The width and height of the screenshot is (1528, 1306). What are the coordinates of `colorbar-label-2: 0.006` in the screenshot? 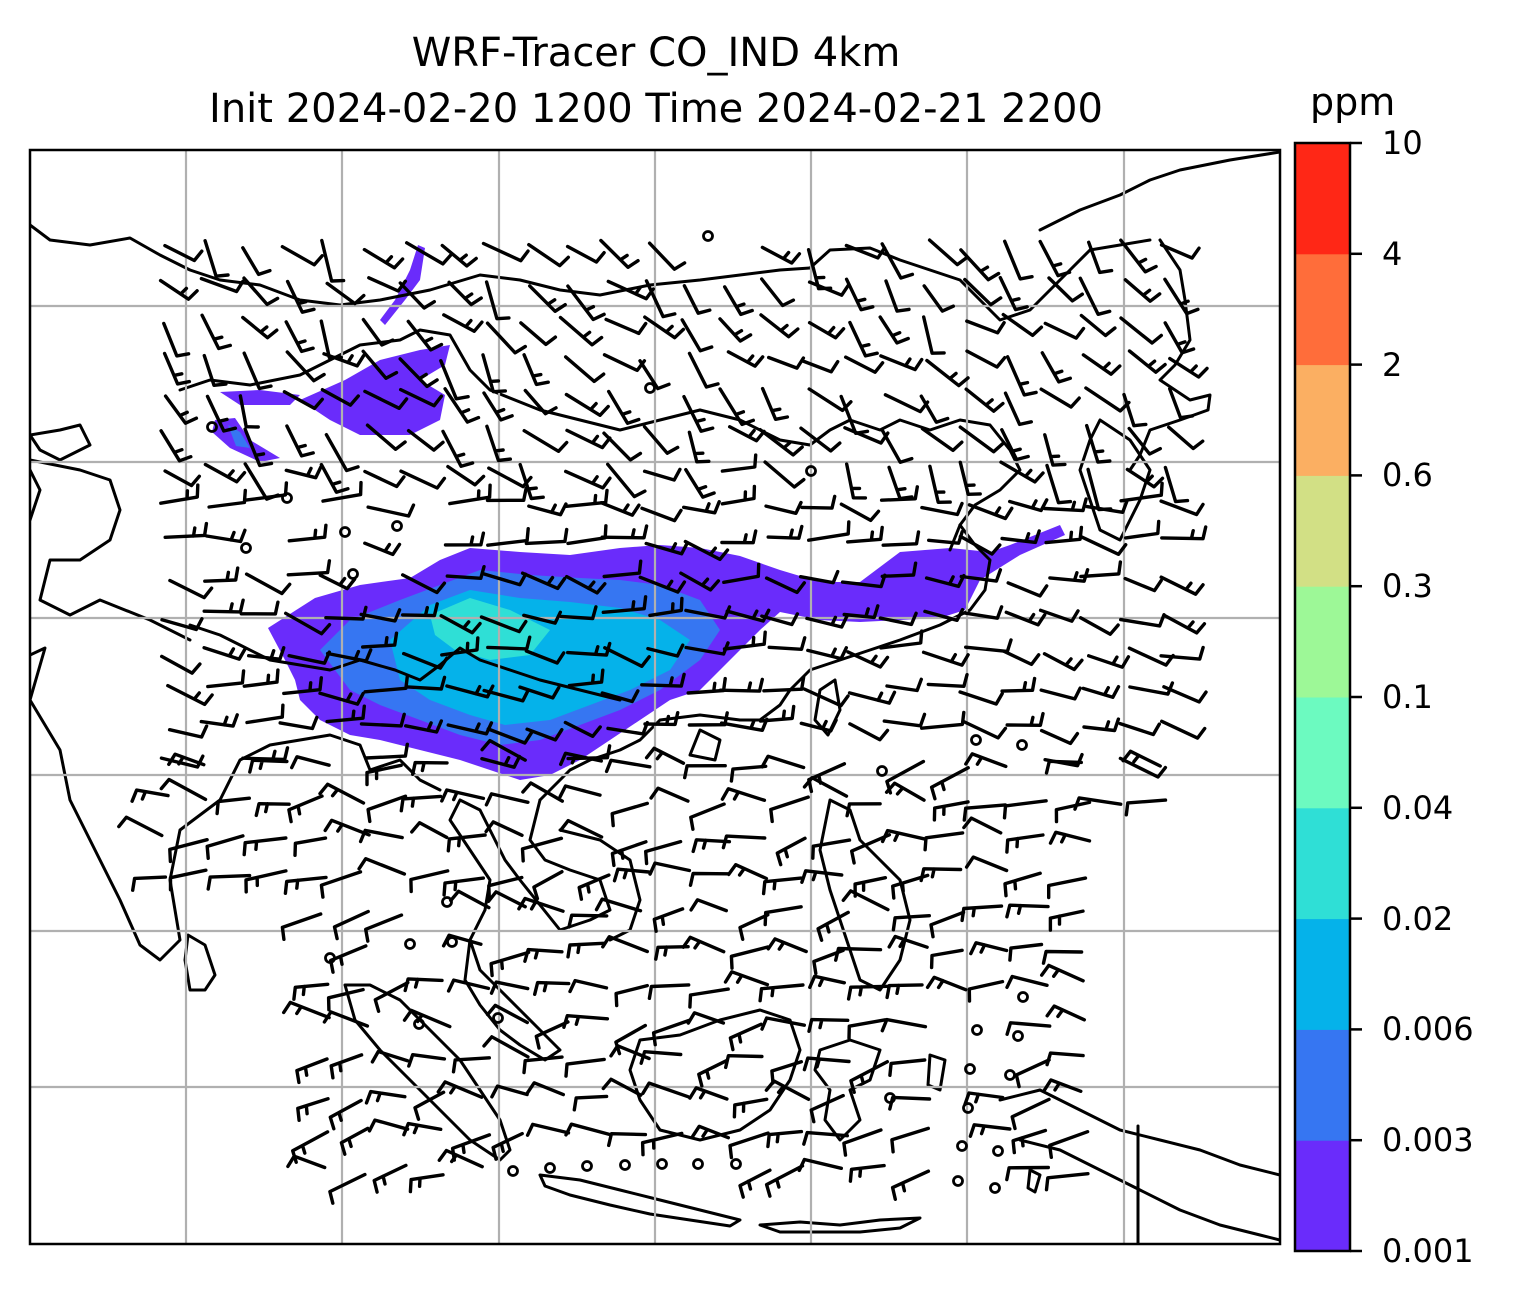 It's located at (1428, 1029).